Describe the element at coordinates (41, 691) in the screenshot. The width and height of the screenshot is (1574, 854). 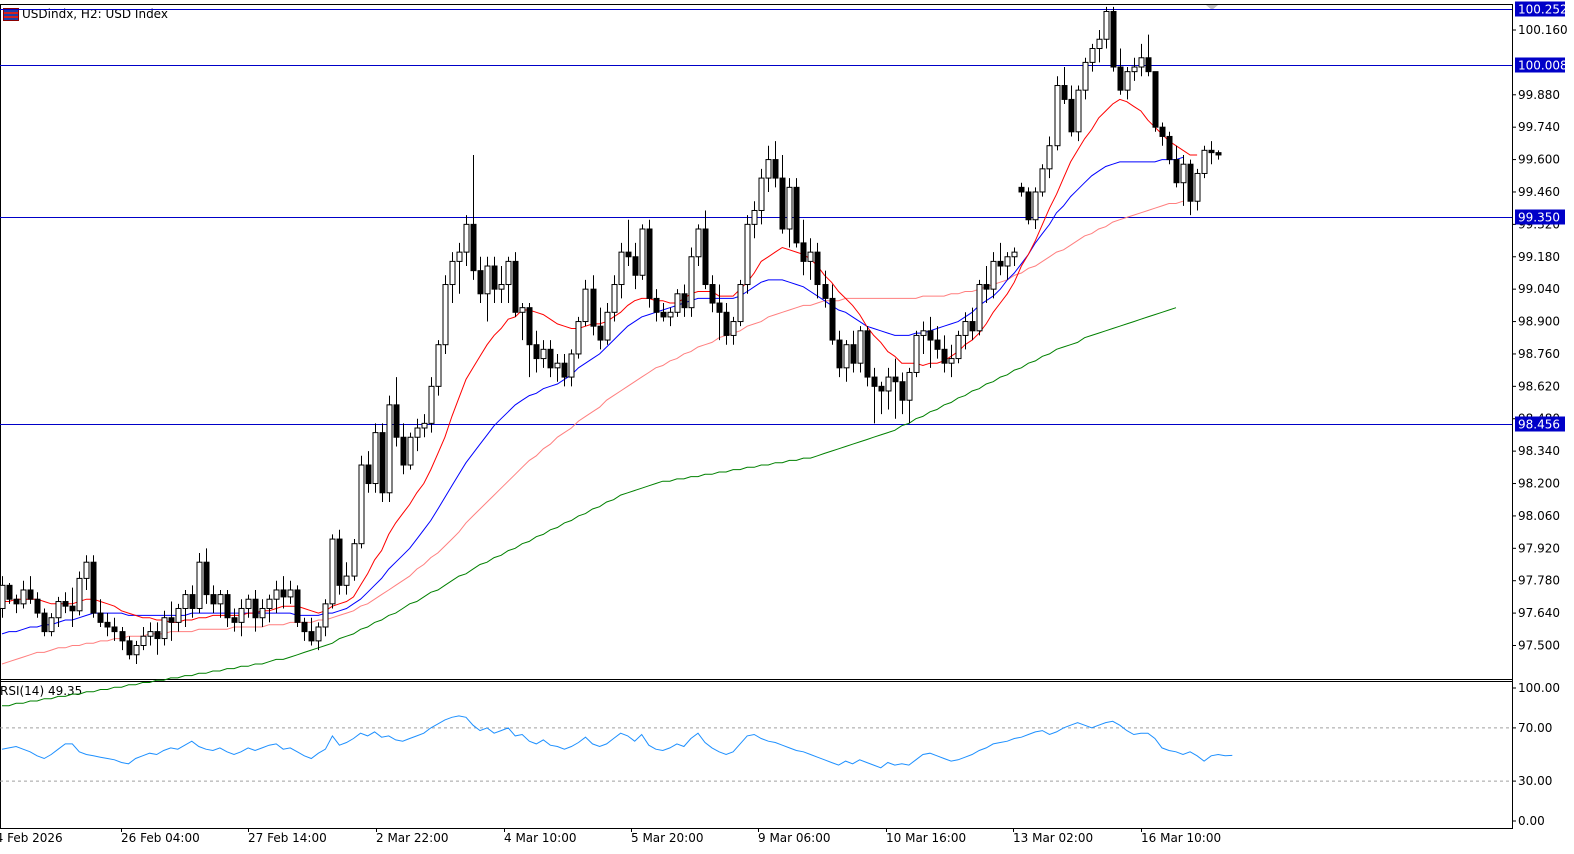
I see `rsi-indicator-label: RSI(14) 49.35` at that location.